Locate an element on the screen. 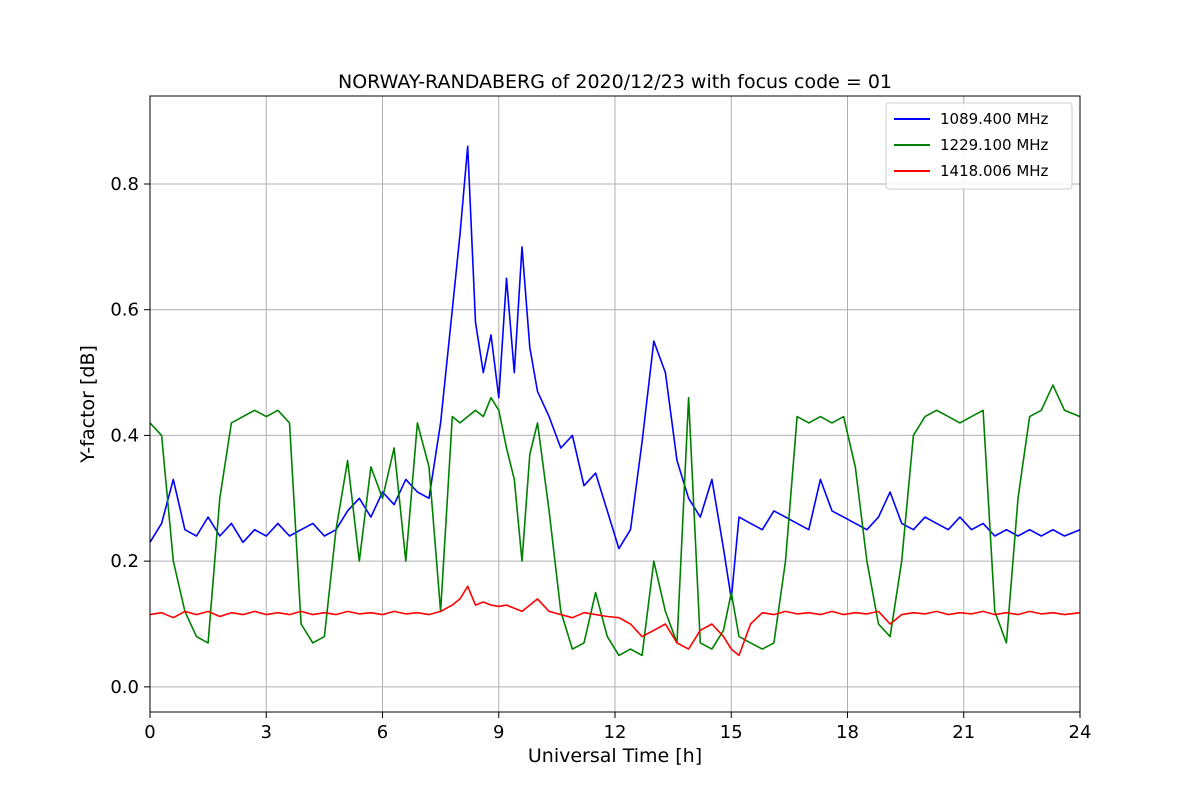 Image resolution: width=1200 pixels, height=800 pixels. legend: 1089.400 MHz 1229.100 MHz 1418.006 MHz is located at coordinates (979, 146).